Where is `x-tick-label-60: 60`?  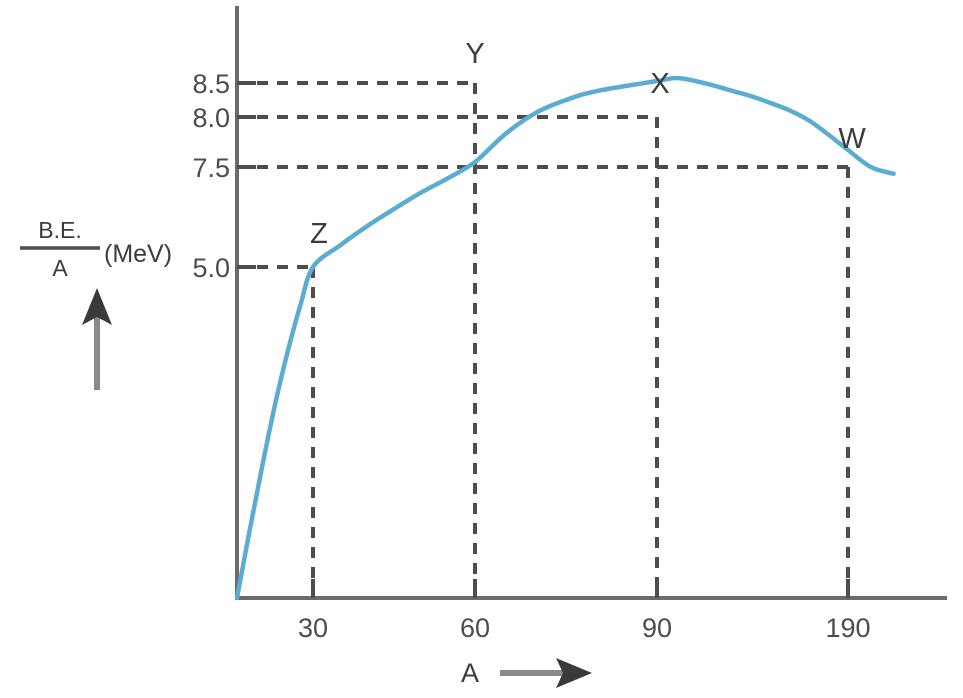 x-tick-label-60: 60 is located at coordinates (475, 628).